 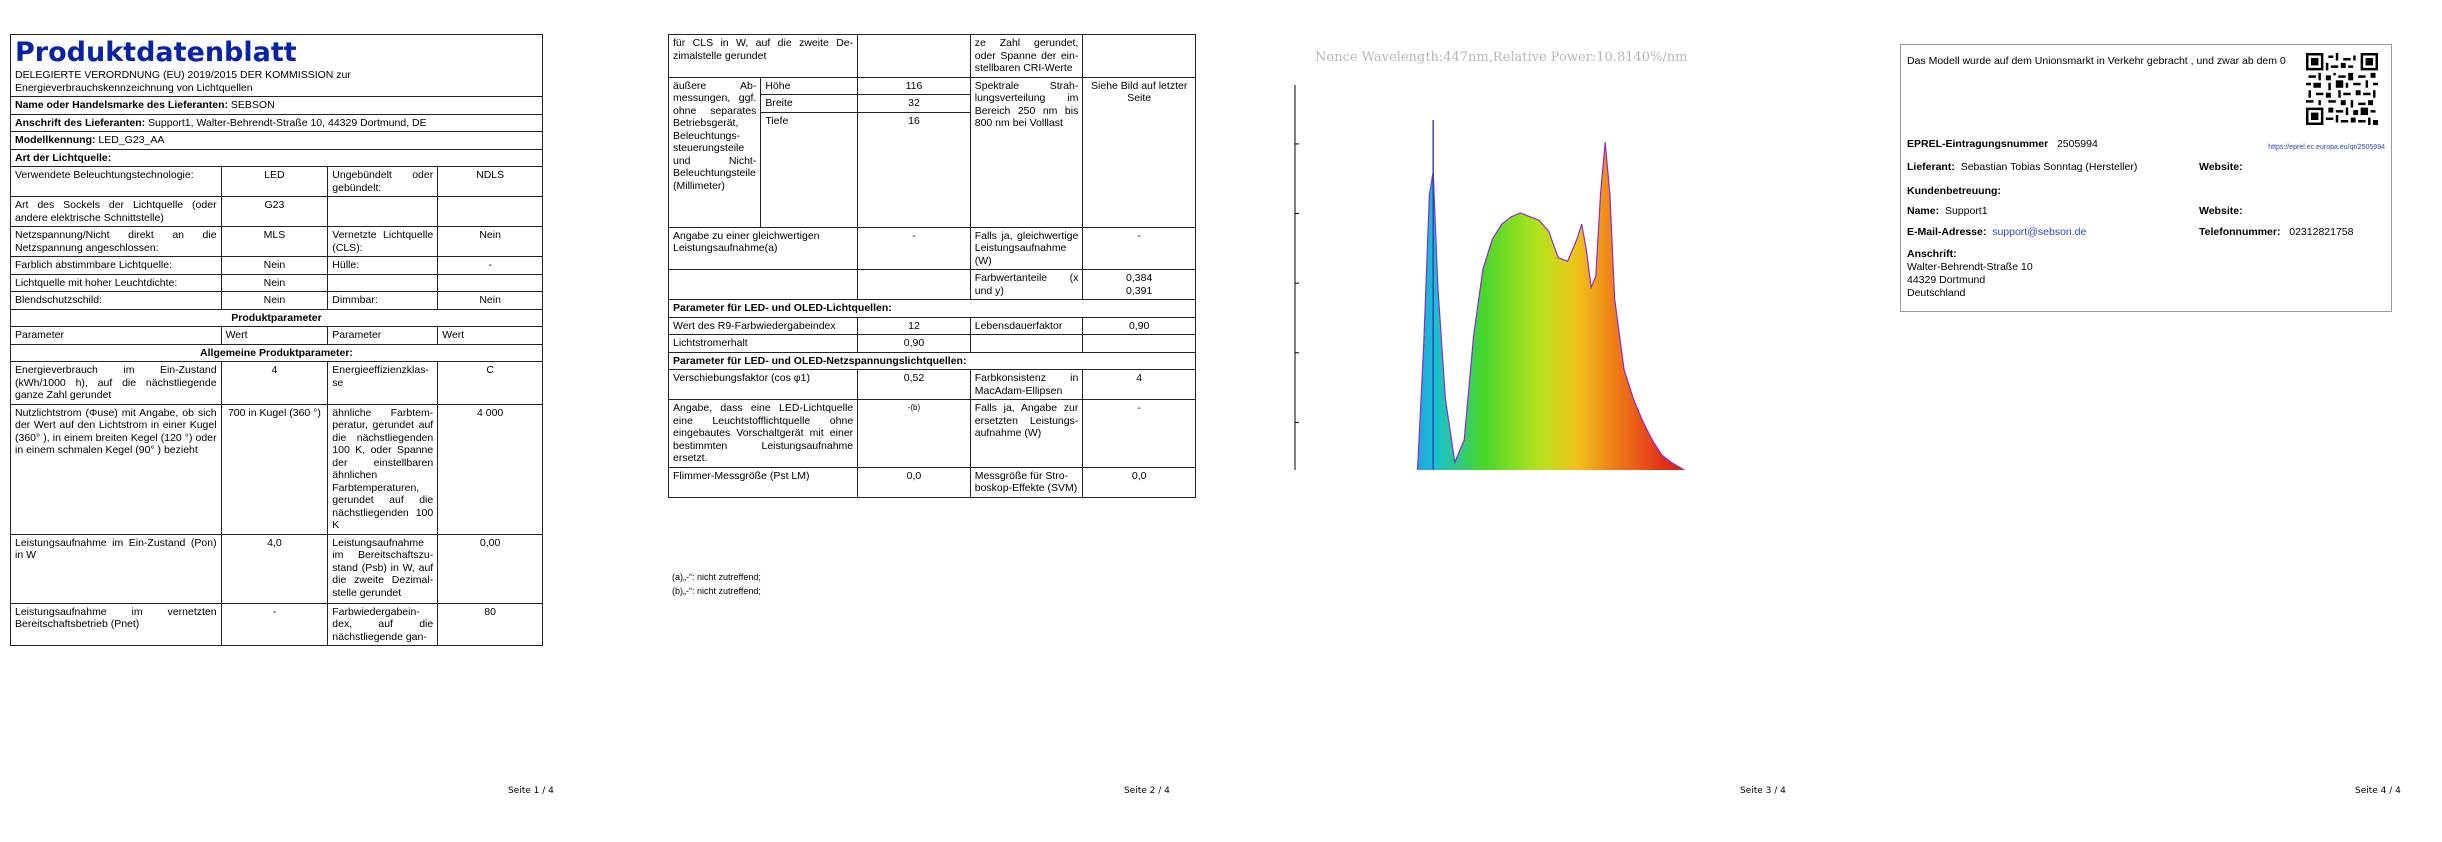 I want to click on address-label: Anschrift:, so click(x=1932, y=254).